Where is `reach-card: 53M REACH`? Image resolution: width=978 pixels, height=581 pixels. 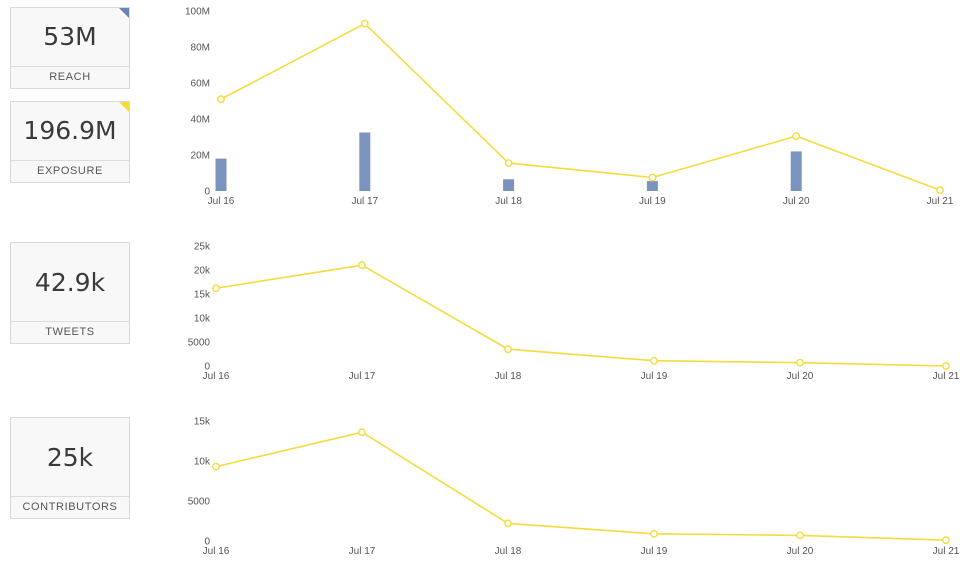
reach-card: 53M REACH is located at coordinates (70, 48).